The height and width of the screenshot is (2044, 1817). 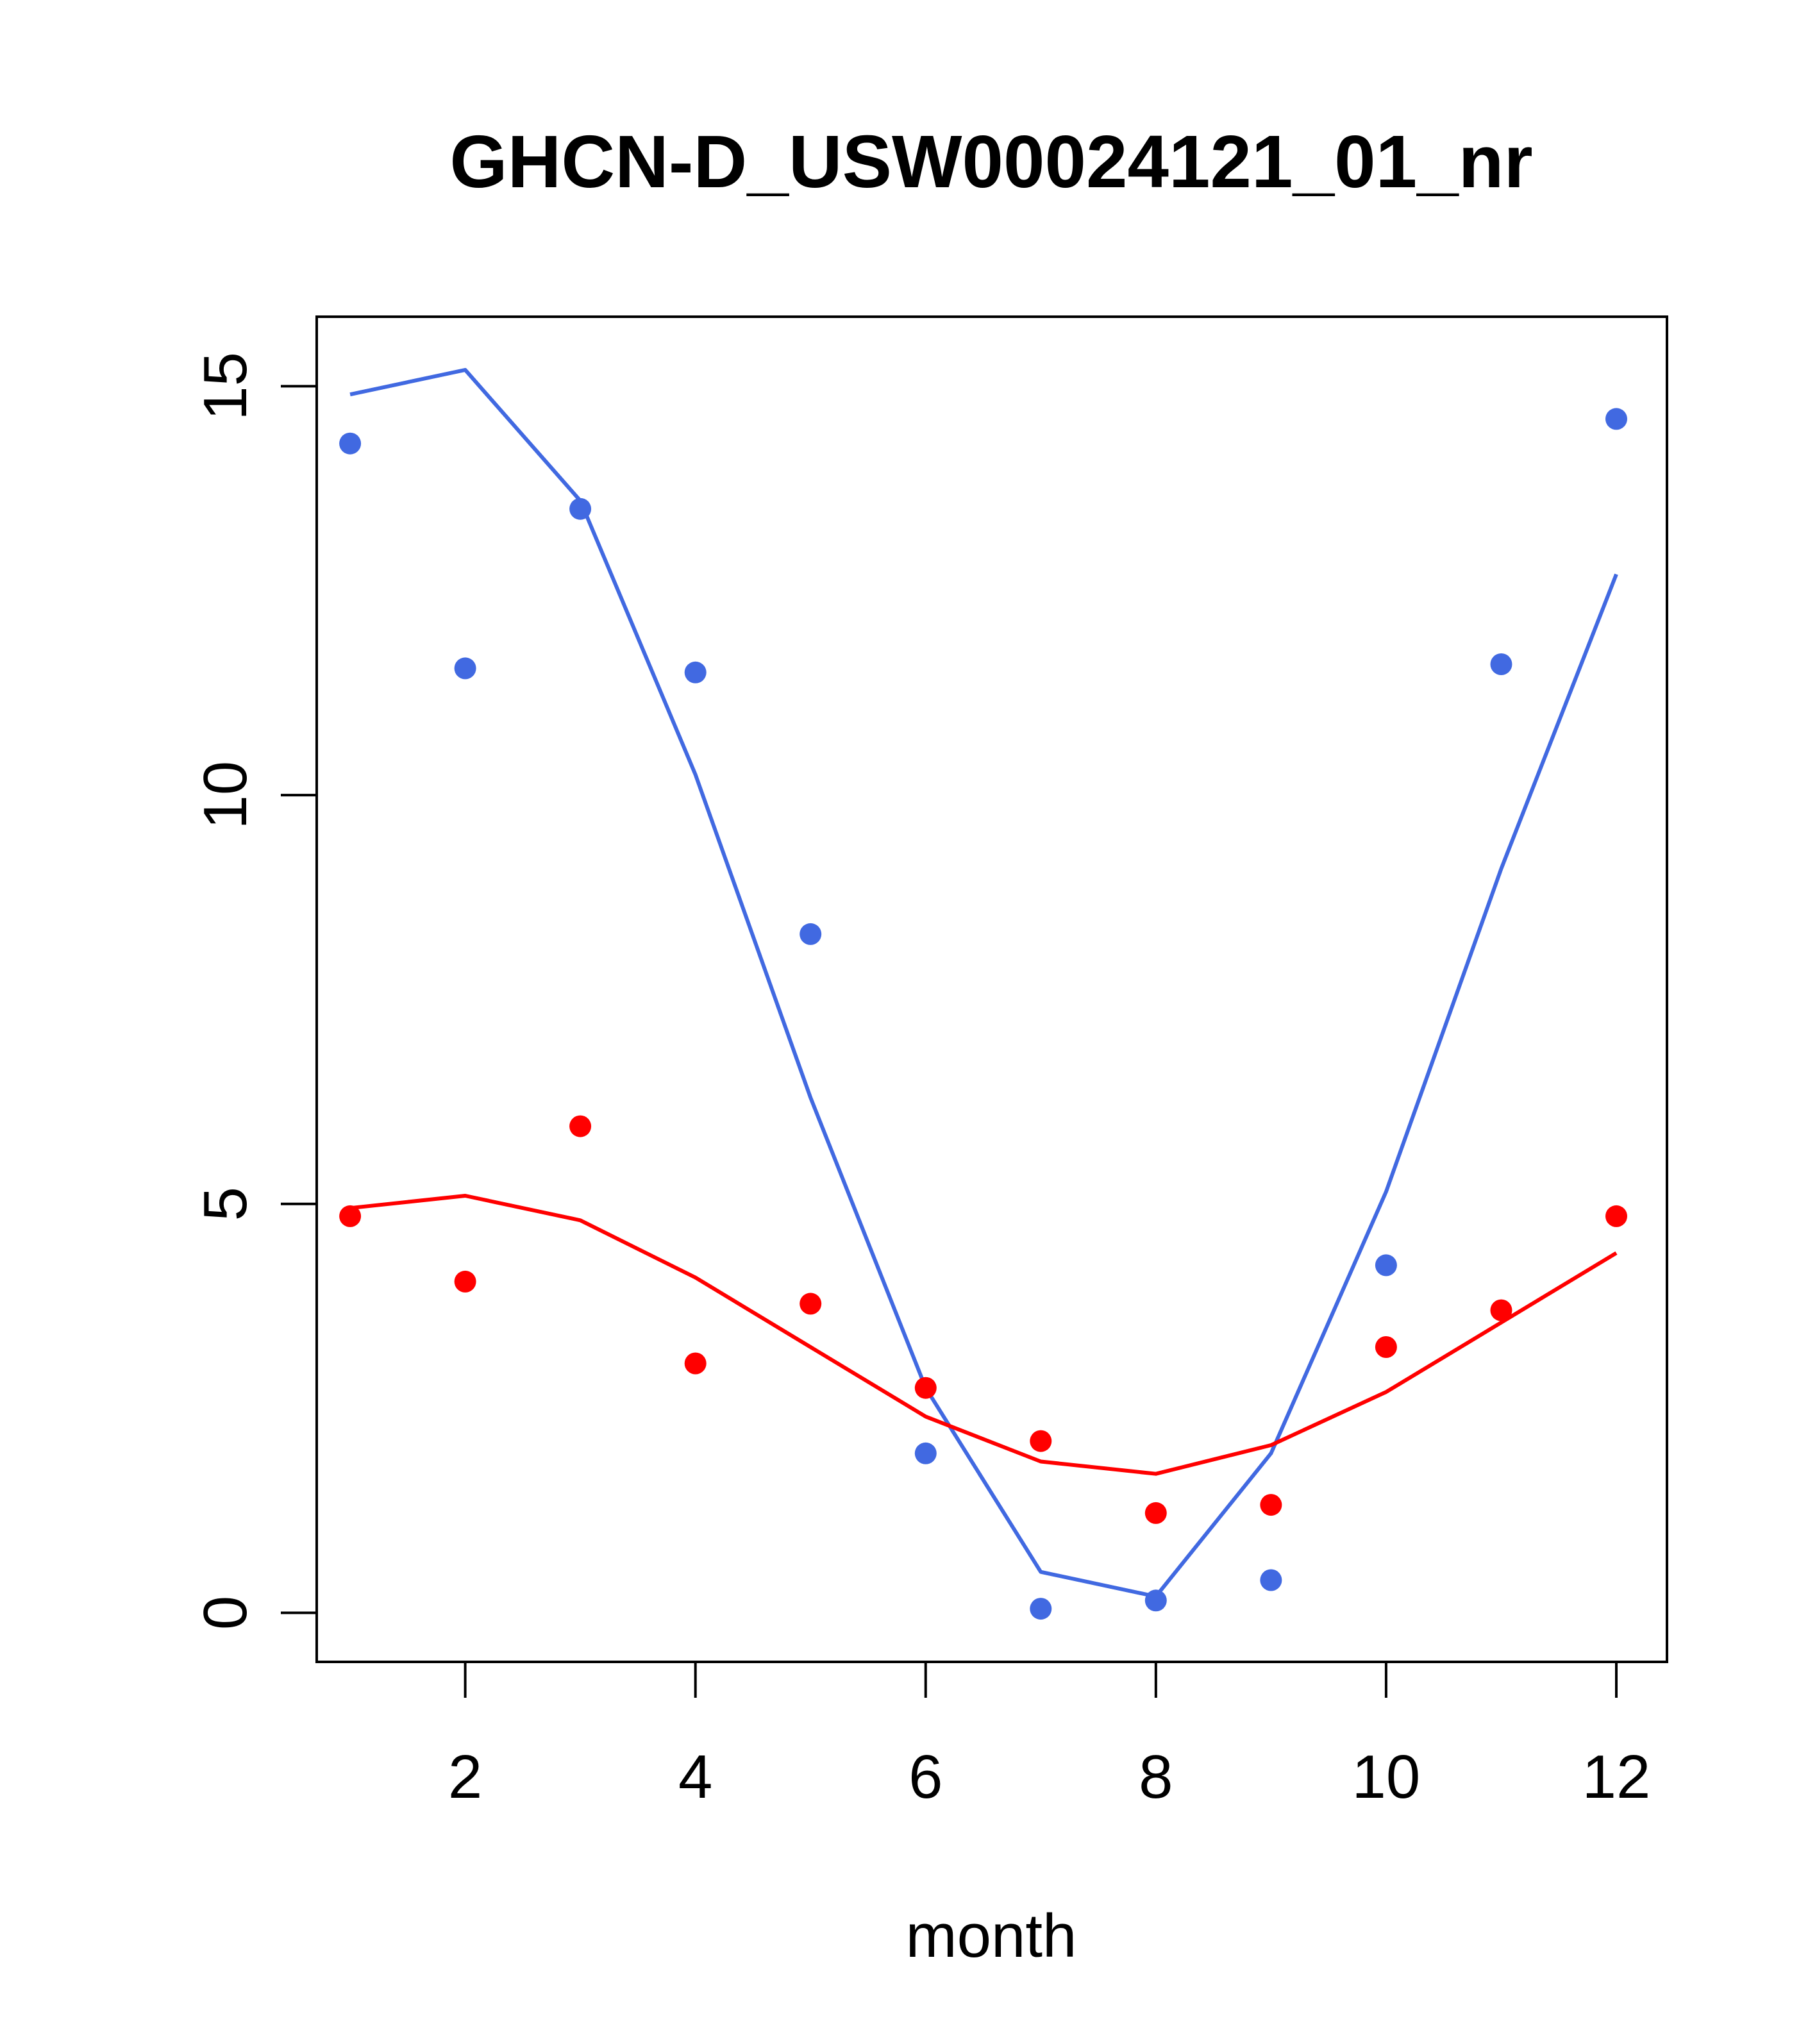 I want to click on y-axis: 0 5 10 15, so click(x=254, y=991).